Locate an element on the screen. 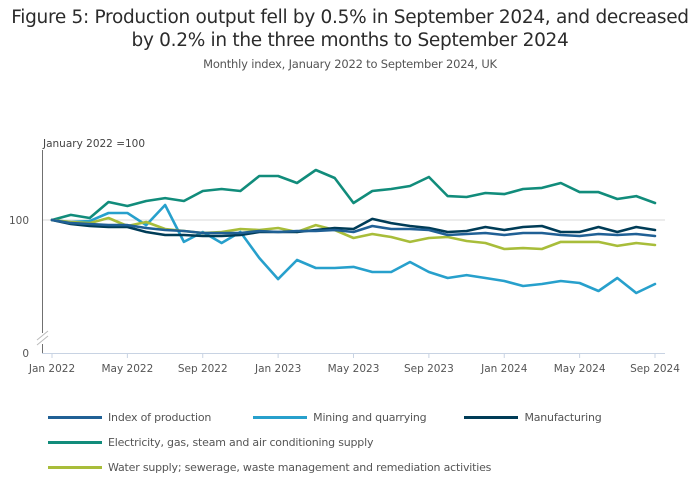  legend-item-index-of-production: Index of production is located at coordinates (129, 417).